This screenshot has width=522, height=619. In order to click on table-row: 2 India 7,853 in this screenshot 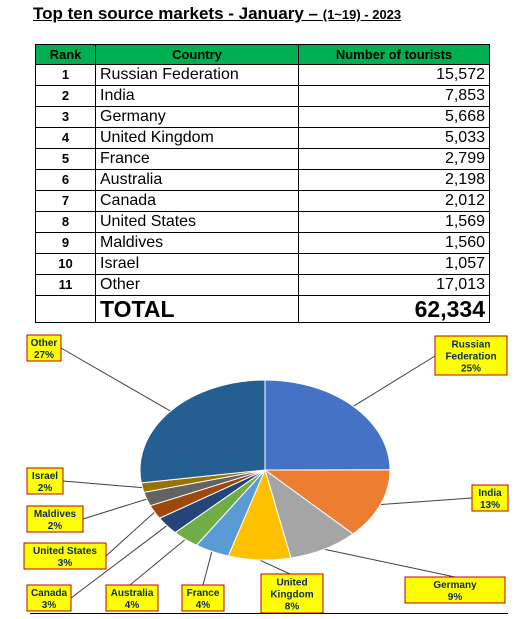, I will do `click(262, 96)`.